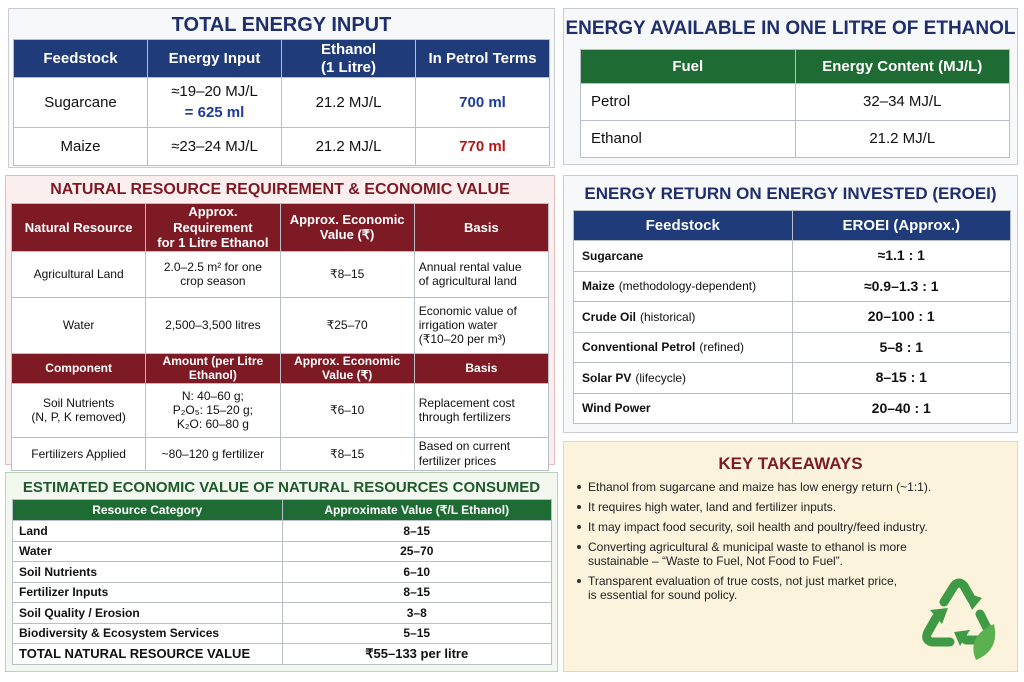 This screenshot has width=1024, height=682. What do you see at coordinates (482, 102) in the screenshot?
I see `table-cell: 700 ml` at bounding box center [482, 102].